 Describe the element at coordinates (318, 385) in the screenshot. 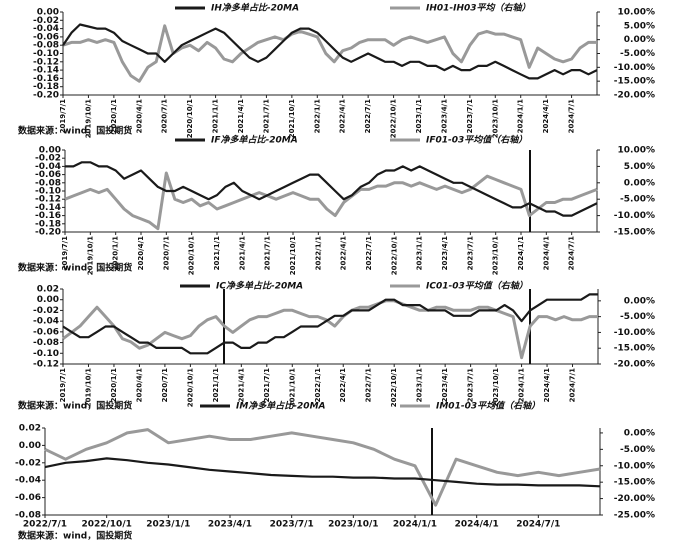

I see `x-tick-label: 2022/1/1` at that location.